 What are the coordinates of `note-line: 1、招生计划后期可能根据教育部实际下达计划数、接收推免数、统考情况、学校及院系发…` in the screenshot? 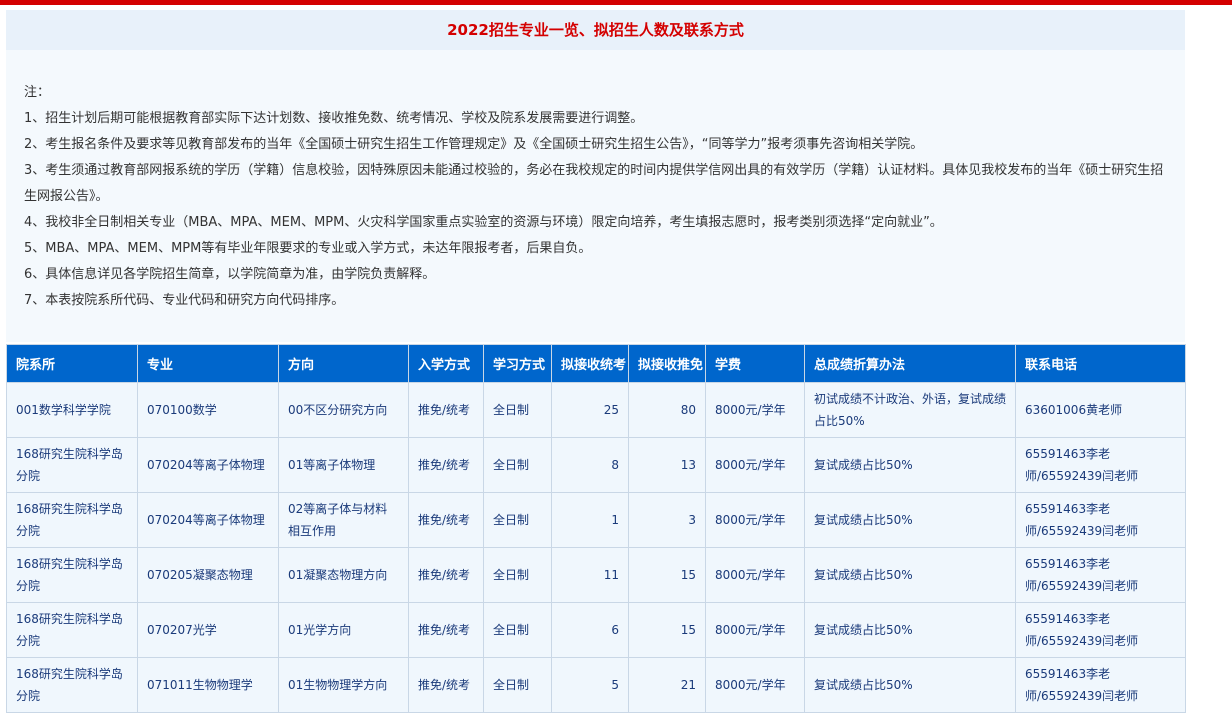 It's located at (334, 118).